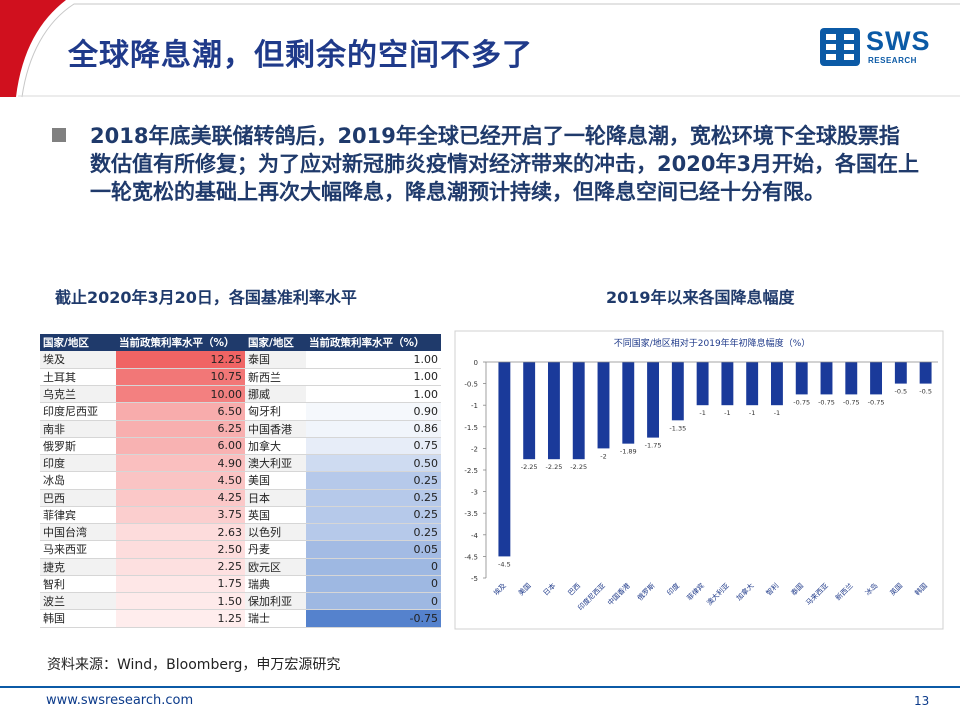  I want to click on rate-right: 0.86, so click(373, 429).